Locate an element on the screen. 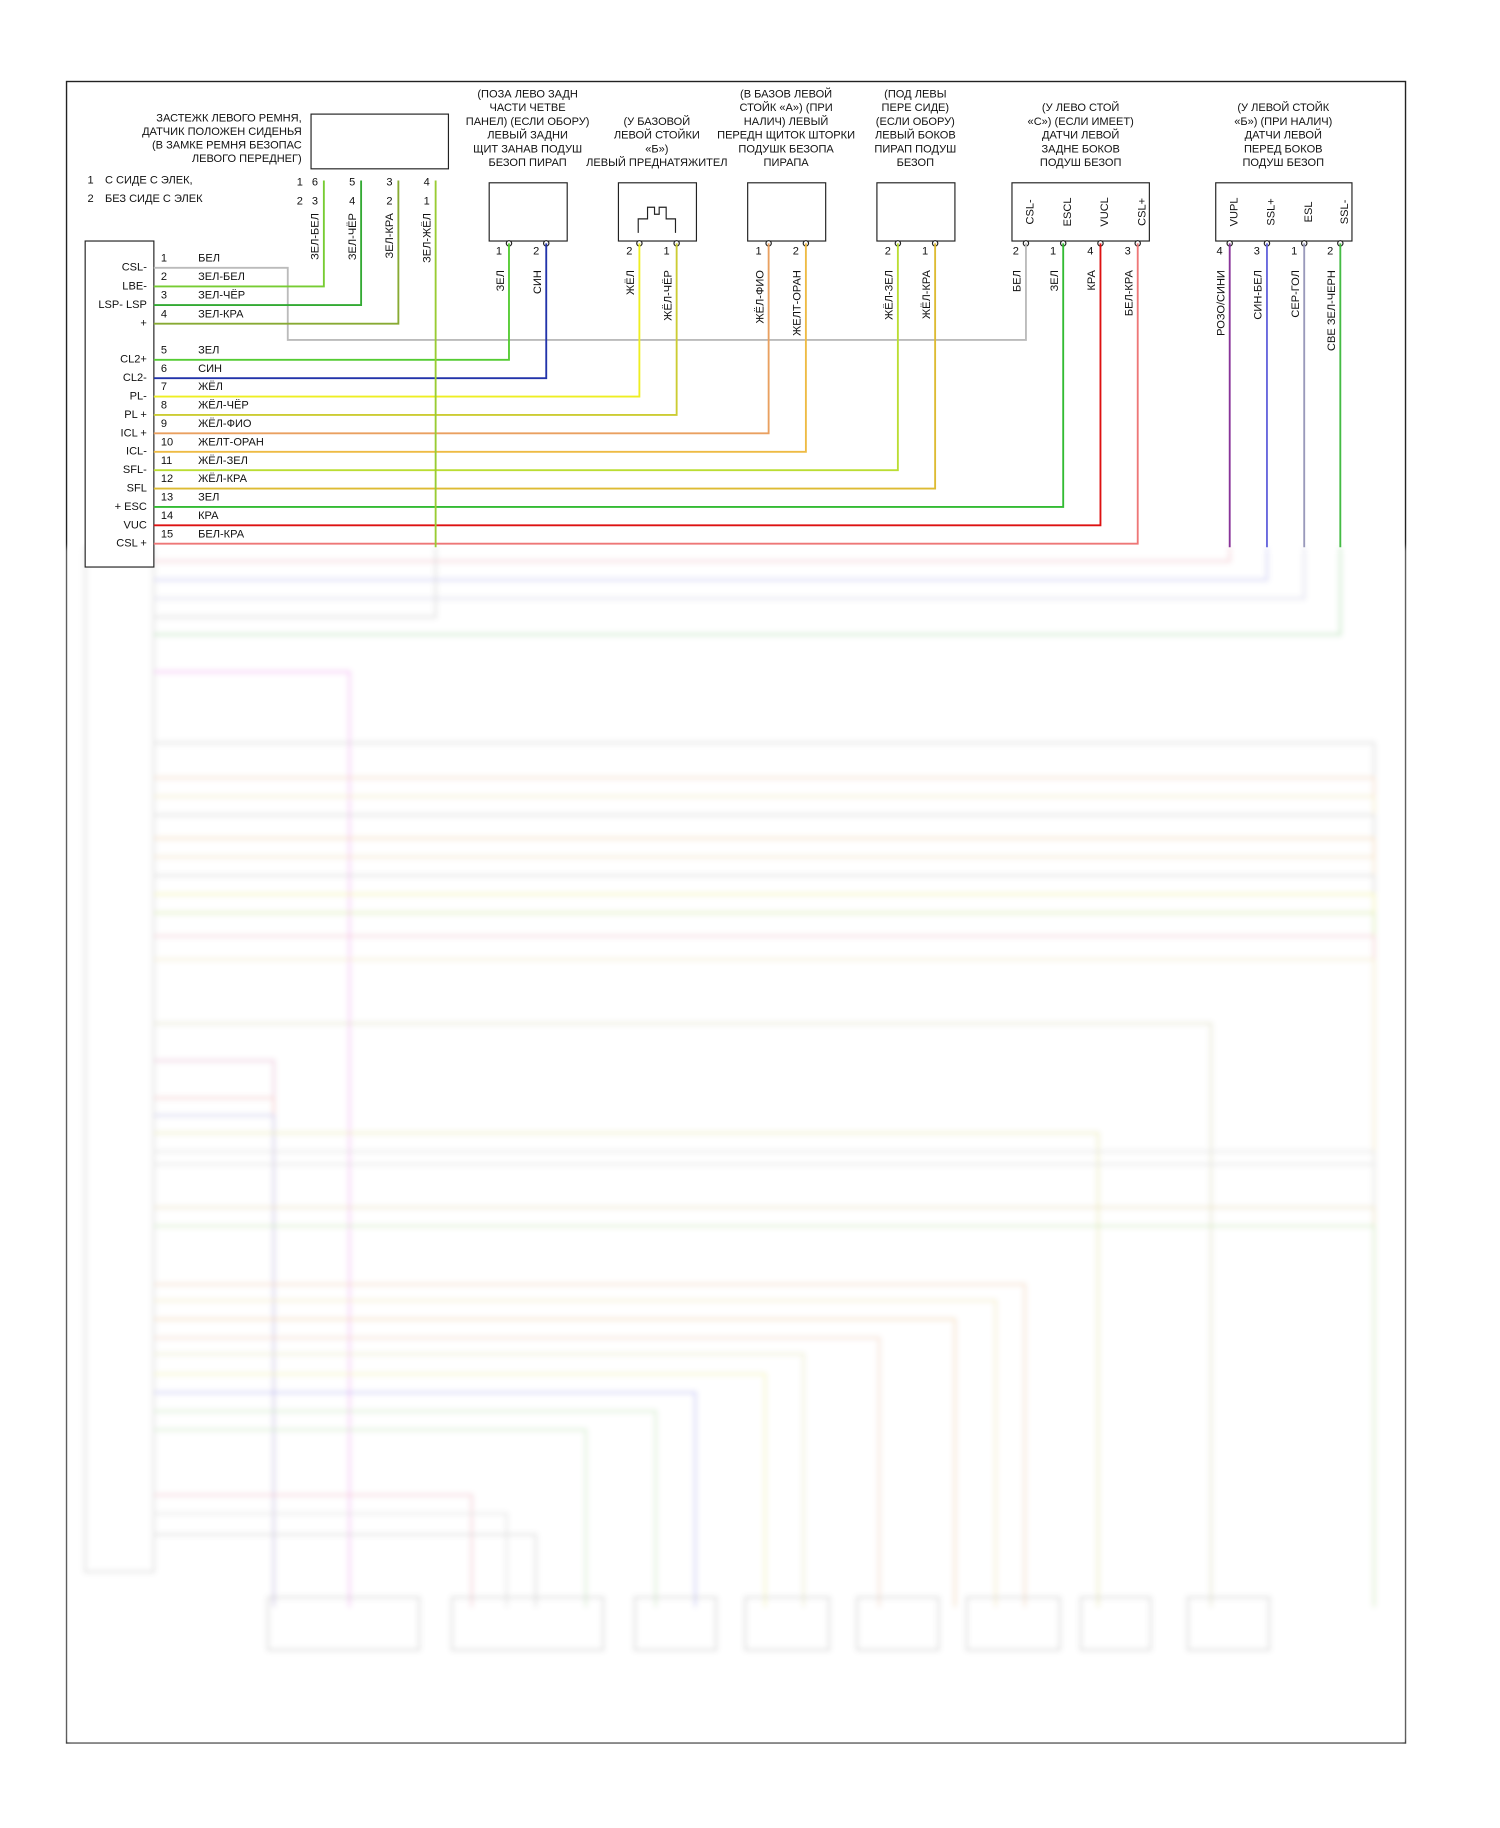 The width and height of the screenshot is (1500, 1828). pin-name: PL + is located at coordinates (135, 415).